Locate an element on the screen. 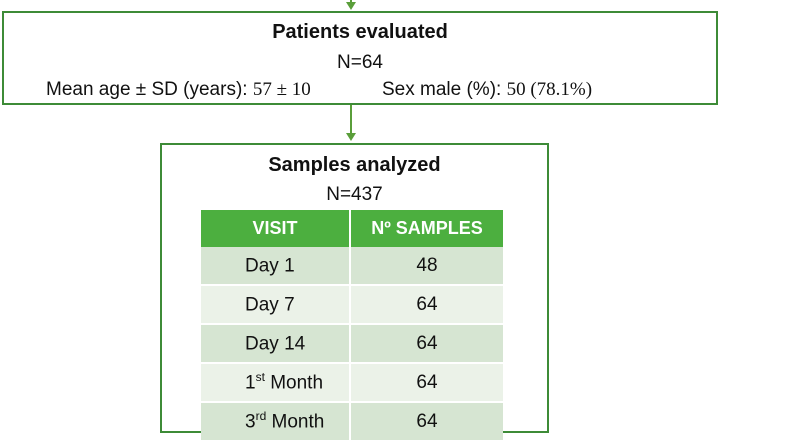  table-row: 1st Month 64 is located at coordinates (352, 382).